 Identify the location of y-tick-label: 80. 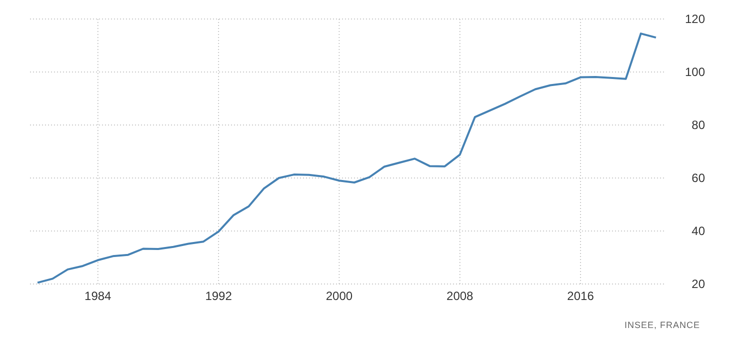
(699, 125).